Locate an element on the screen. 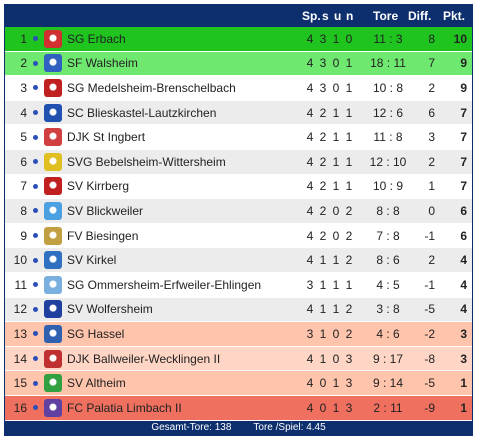  goals: 18 : 11 is located at coordinates (388, 63).